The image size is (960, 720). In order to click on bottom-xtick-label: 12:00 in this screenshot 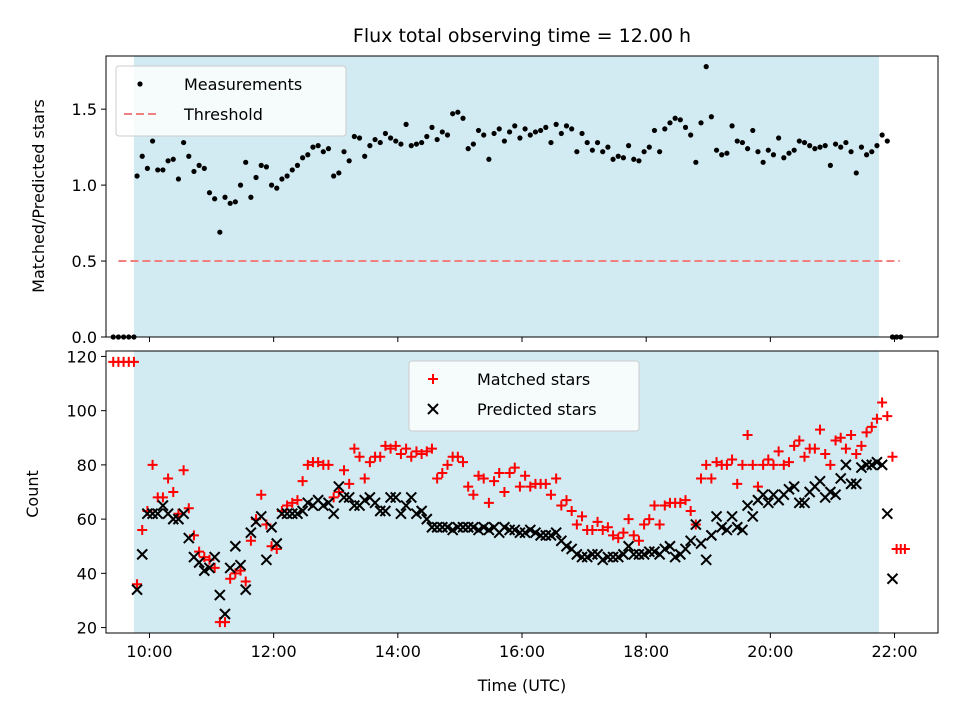, I will do `click(274, 651)`.